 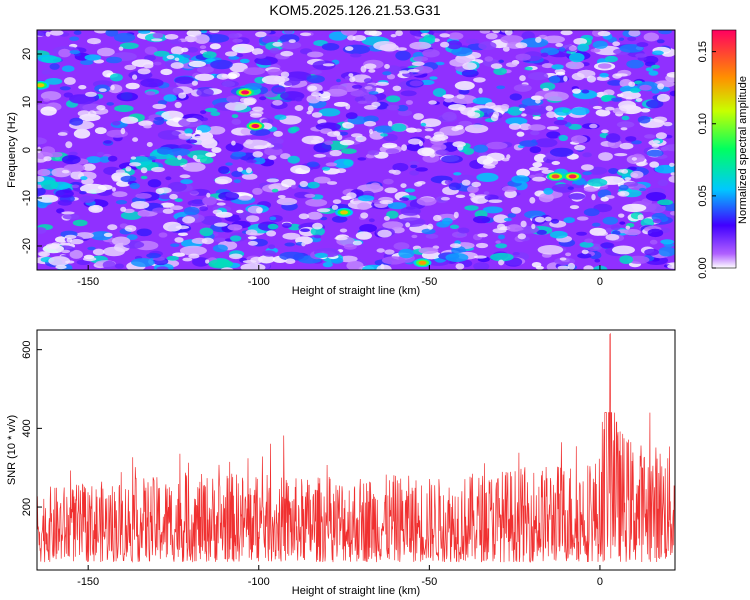 I want to click on colorbar-tick-label: 0.10, so click(x=703, y=123).